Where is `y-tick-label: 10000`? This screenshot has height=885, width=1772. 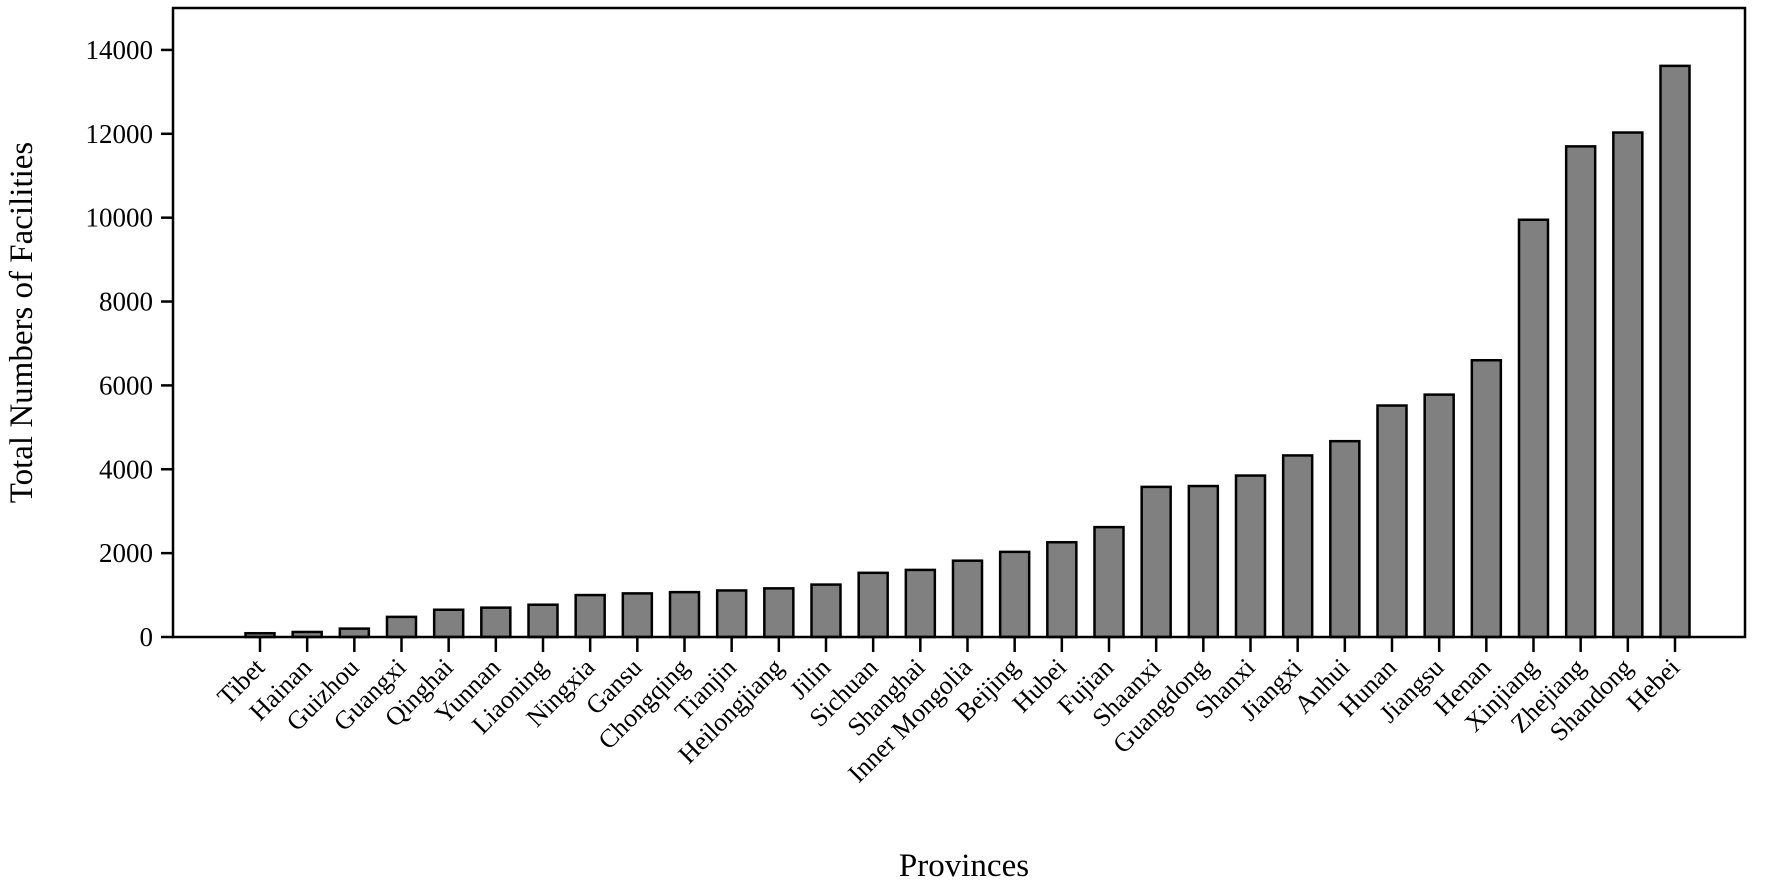 y-tick-label: 10000 is located at coordinates (120, 218).